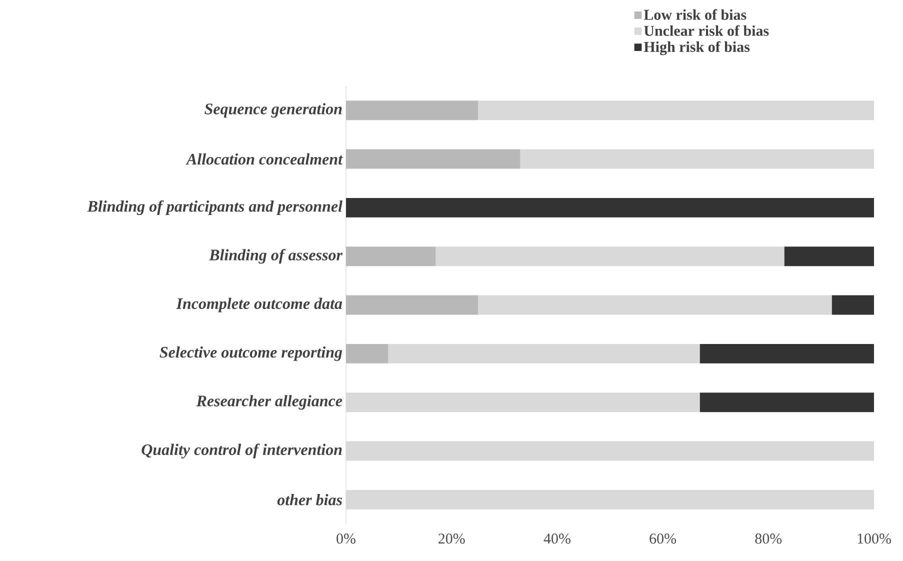  Describe the element at coordinates (874, 539) in the screenshot. I see `x-tick-label: 100%` at that location.